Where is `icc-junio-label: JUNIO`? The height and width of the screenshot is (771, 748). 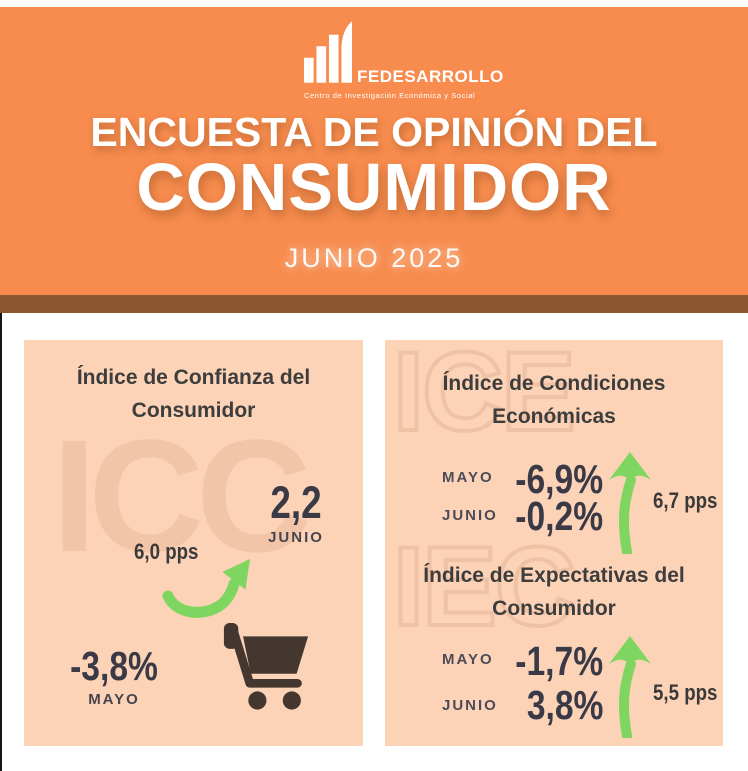
icc-junio-label: JUNIO is located at coordinates (296, 537).